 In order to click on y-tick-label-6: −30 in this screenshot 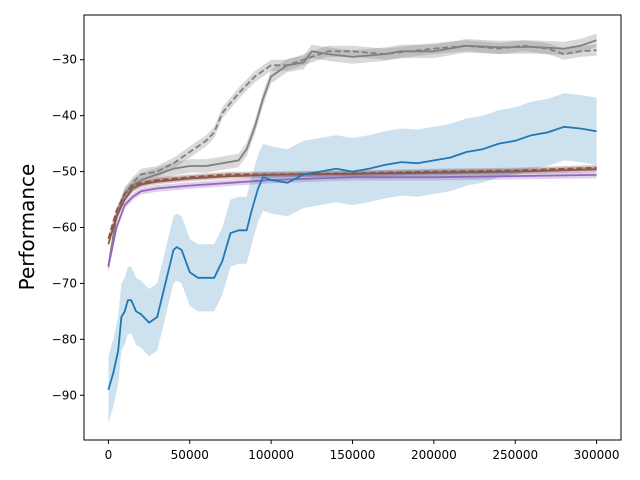, I will do `click(64, 60)`.